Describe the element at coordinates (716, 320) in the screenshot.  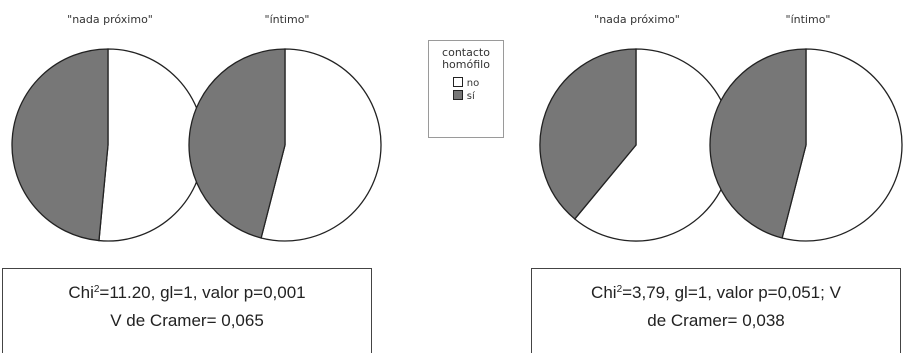
I see `stats-right-line2: de Cramer= 0,038` at that location.